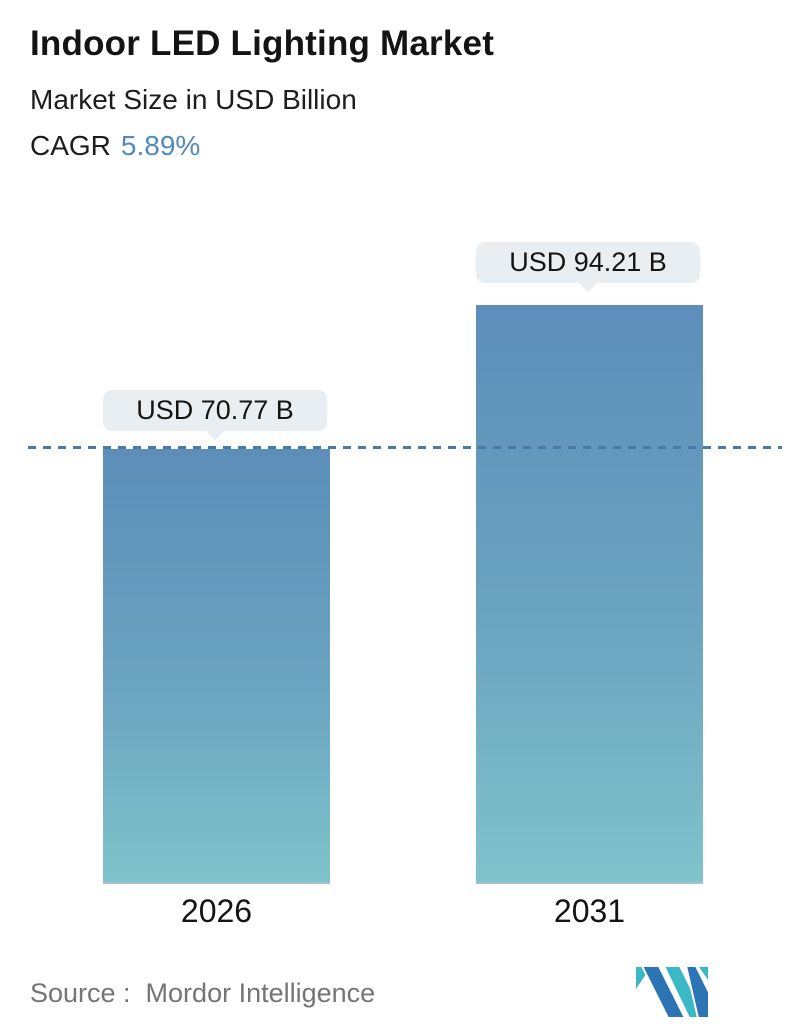 Image resolution: width=796 pixels, height=1034 pixels. Describe the element at coordinates (588, 267) in the screenshot. I see `value-callout-2031: USD 94.21 B` at that location.